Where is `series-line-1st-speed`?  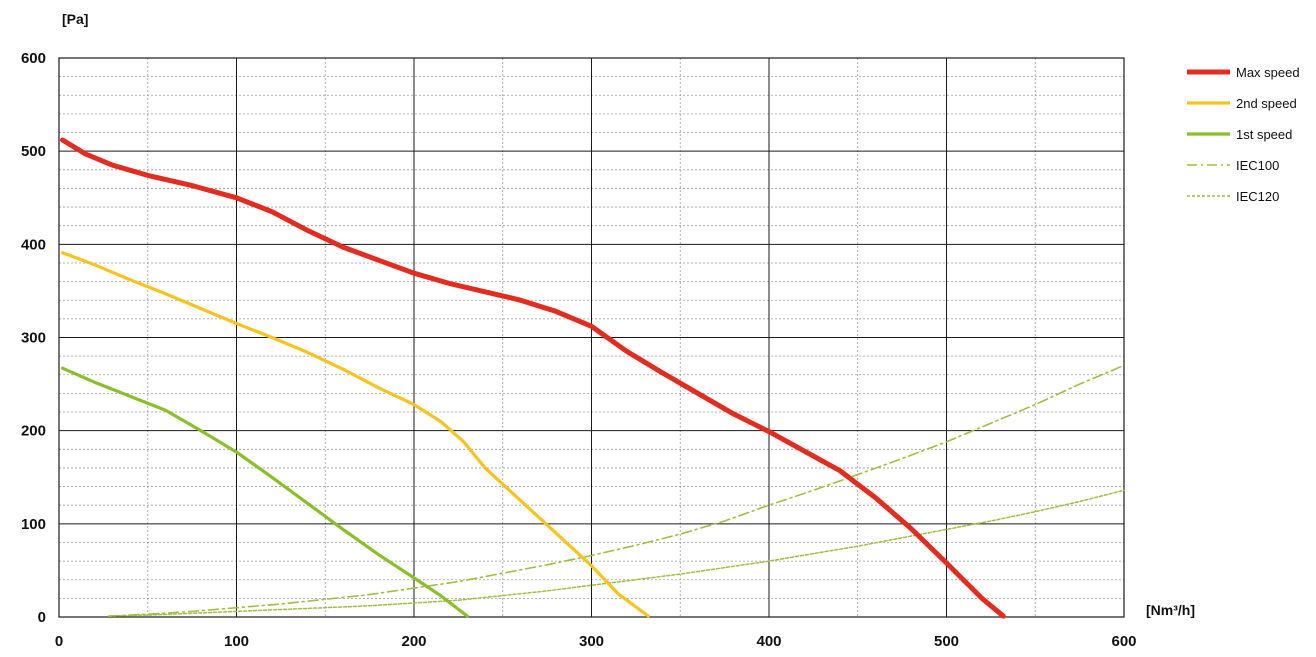 series-line-1st-speed is located at coordinates (264, 492).